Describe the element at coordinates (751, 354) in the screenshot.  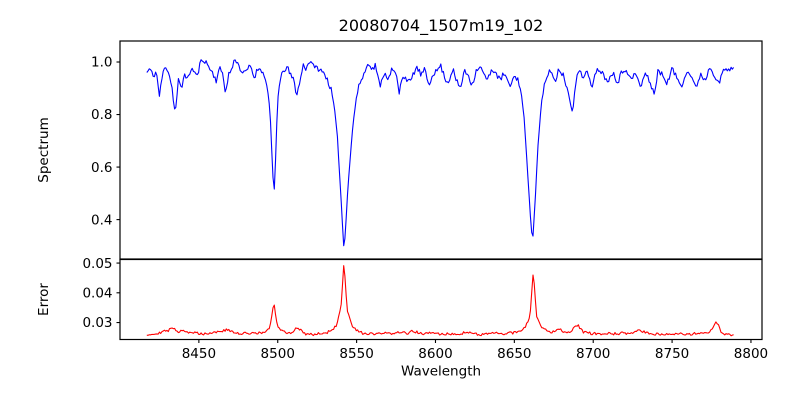
I see `x-tick-label: 8800` at that location.